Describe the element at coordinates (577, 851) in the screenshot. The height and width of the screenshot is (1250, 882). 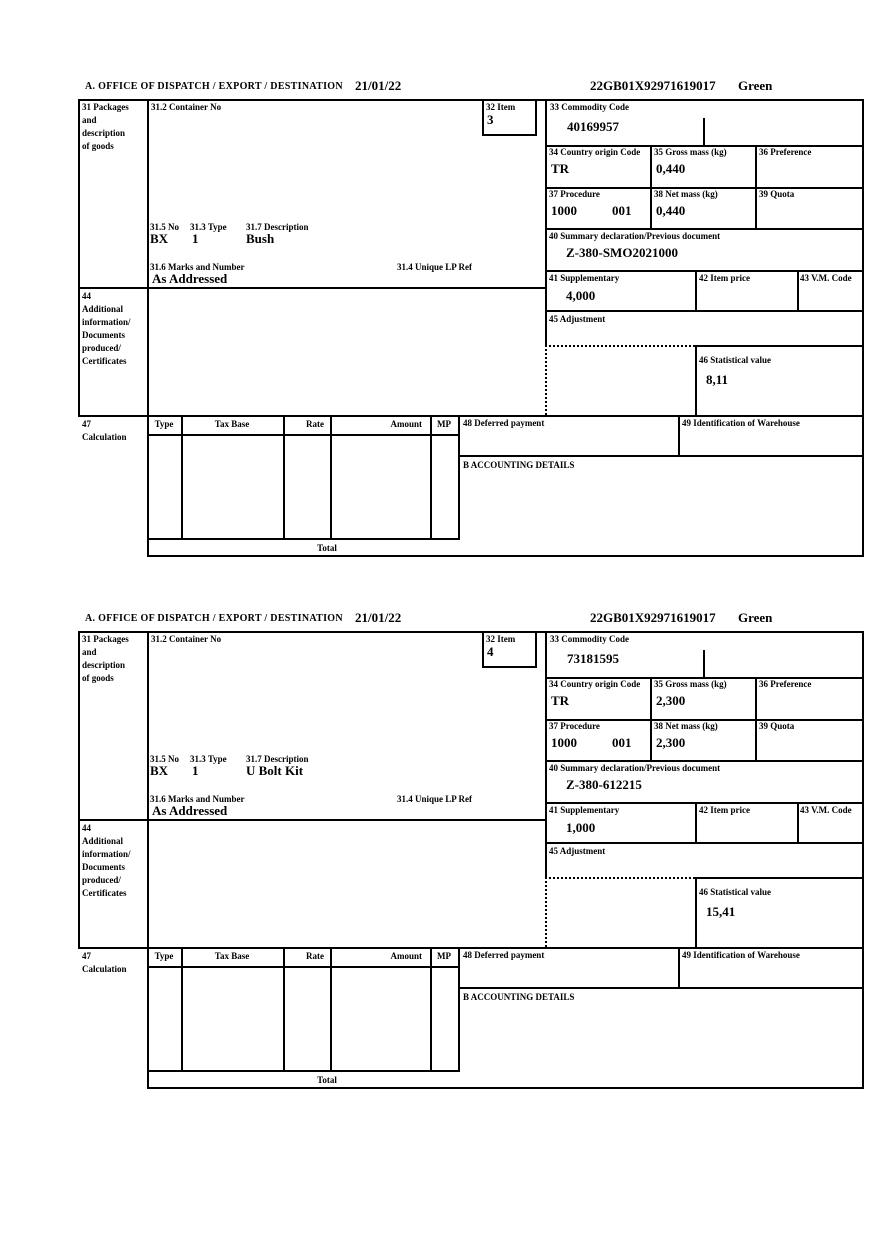
I see `adjustment-label: 45 Adjustment` at that location.